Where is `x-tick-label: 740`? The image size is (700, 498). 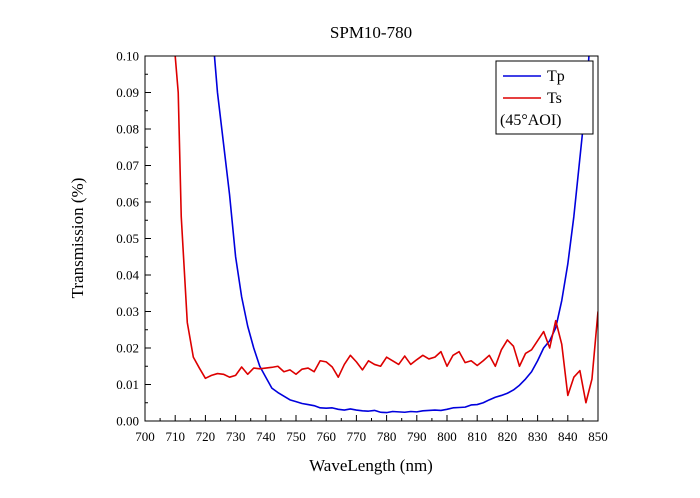
x-tick-label: 740 is located at coordinates (266, 436).